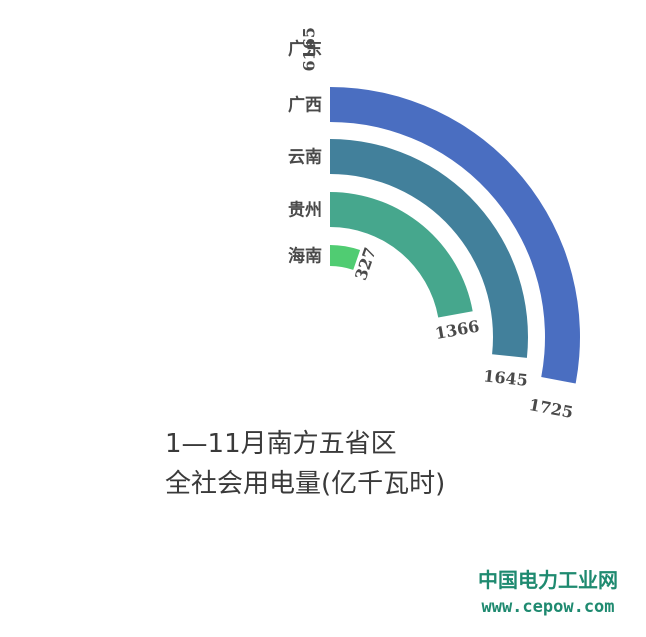  I want to click on category-label-5: 海南, so click(305, 256).